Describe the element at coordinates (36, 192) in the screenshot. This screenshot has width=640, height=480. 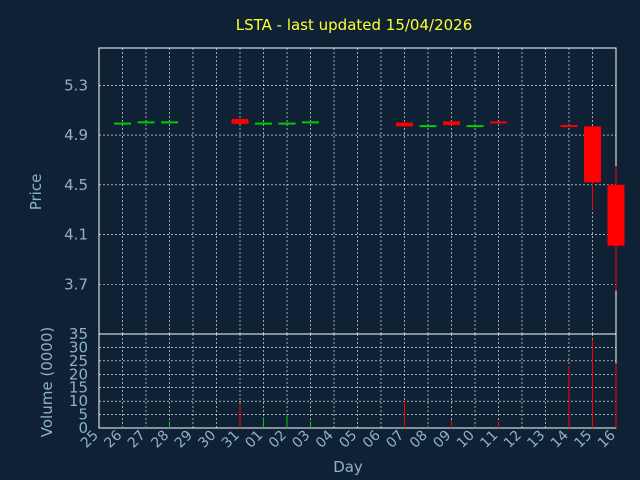
I see `price-axis-label: Price` at that location.